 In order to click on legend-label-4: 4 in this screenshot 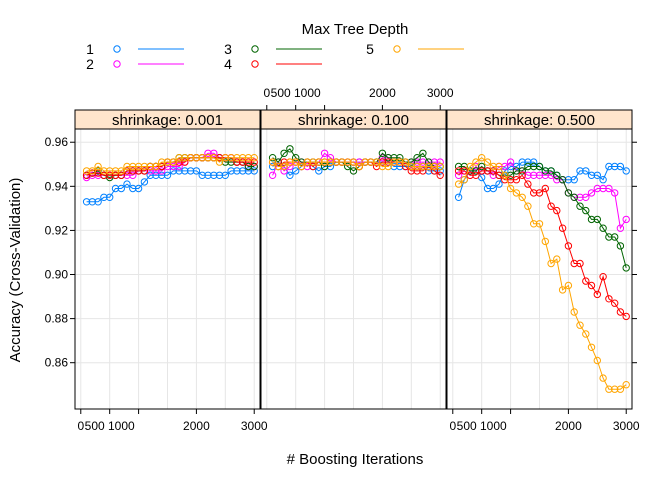, I will do `click(228, 64)`.